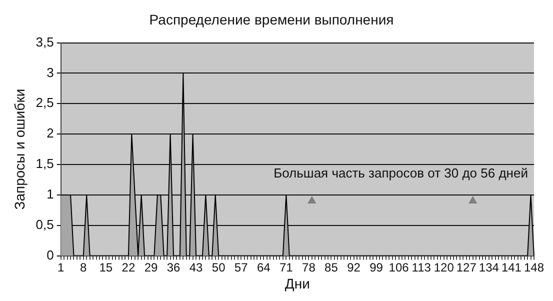 The height and width of the screenshot is (301, 553). I want to click on x-tick-label: 15, so click(106, 267).